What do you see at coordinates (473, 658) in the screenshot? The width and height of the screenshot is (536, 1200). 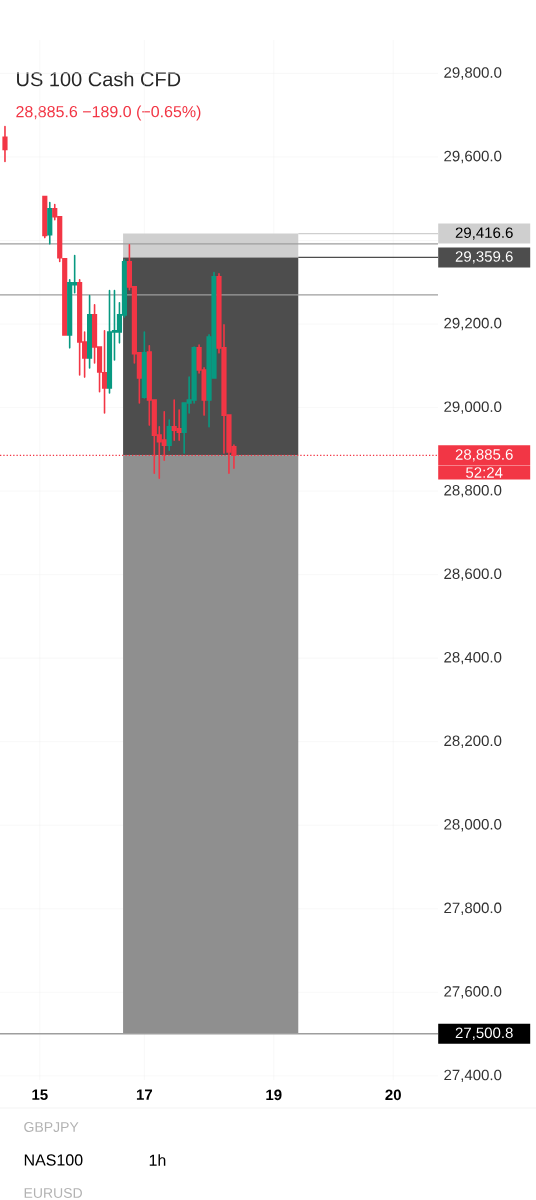 I see `y-tick-label: 28,400.0` at bounding box center [473, 658].